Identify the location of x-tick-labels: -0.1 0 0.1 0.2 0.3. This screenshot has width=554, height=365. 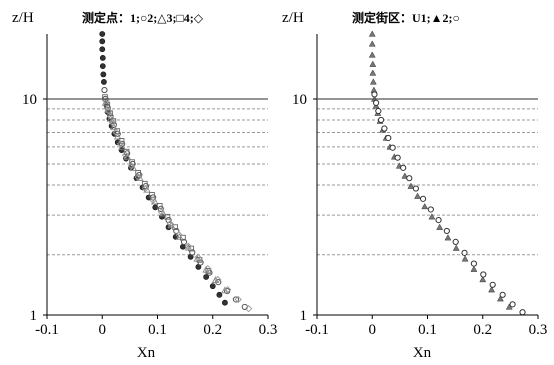
(156, 330).